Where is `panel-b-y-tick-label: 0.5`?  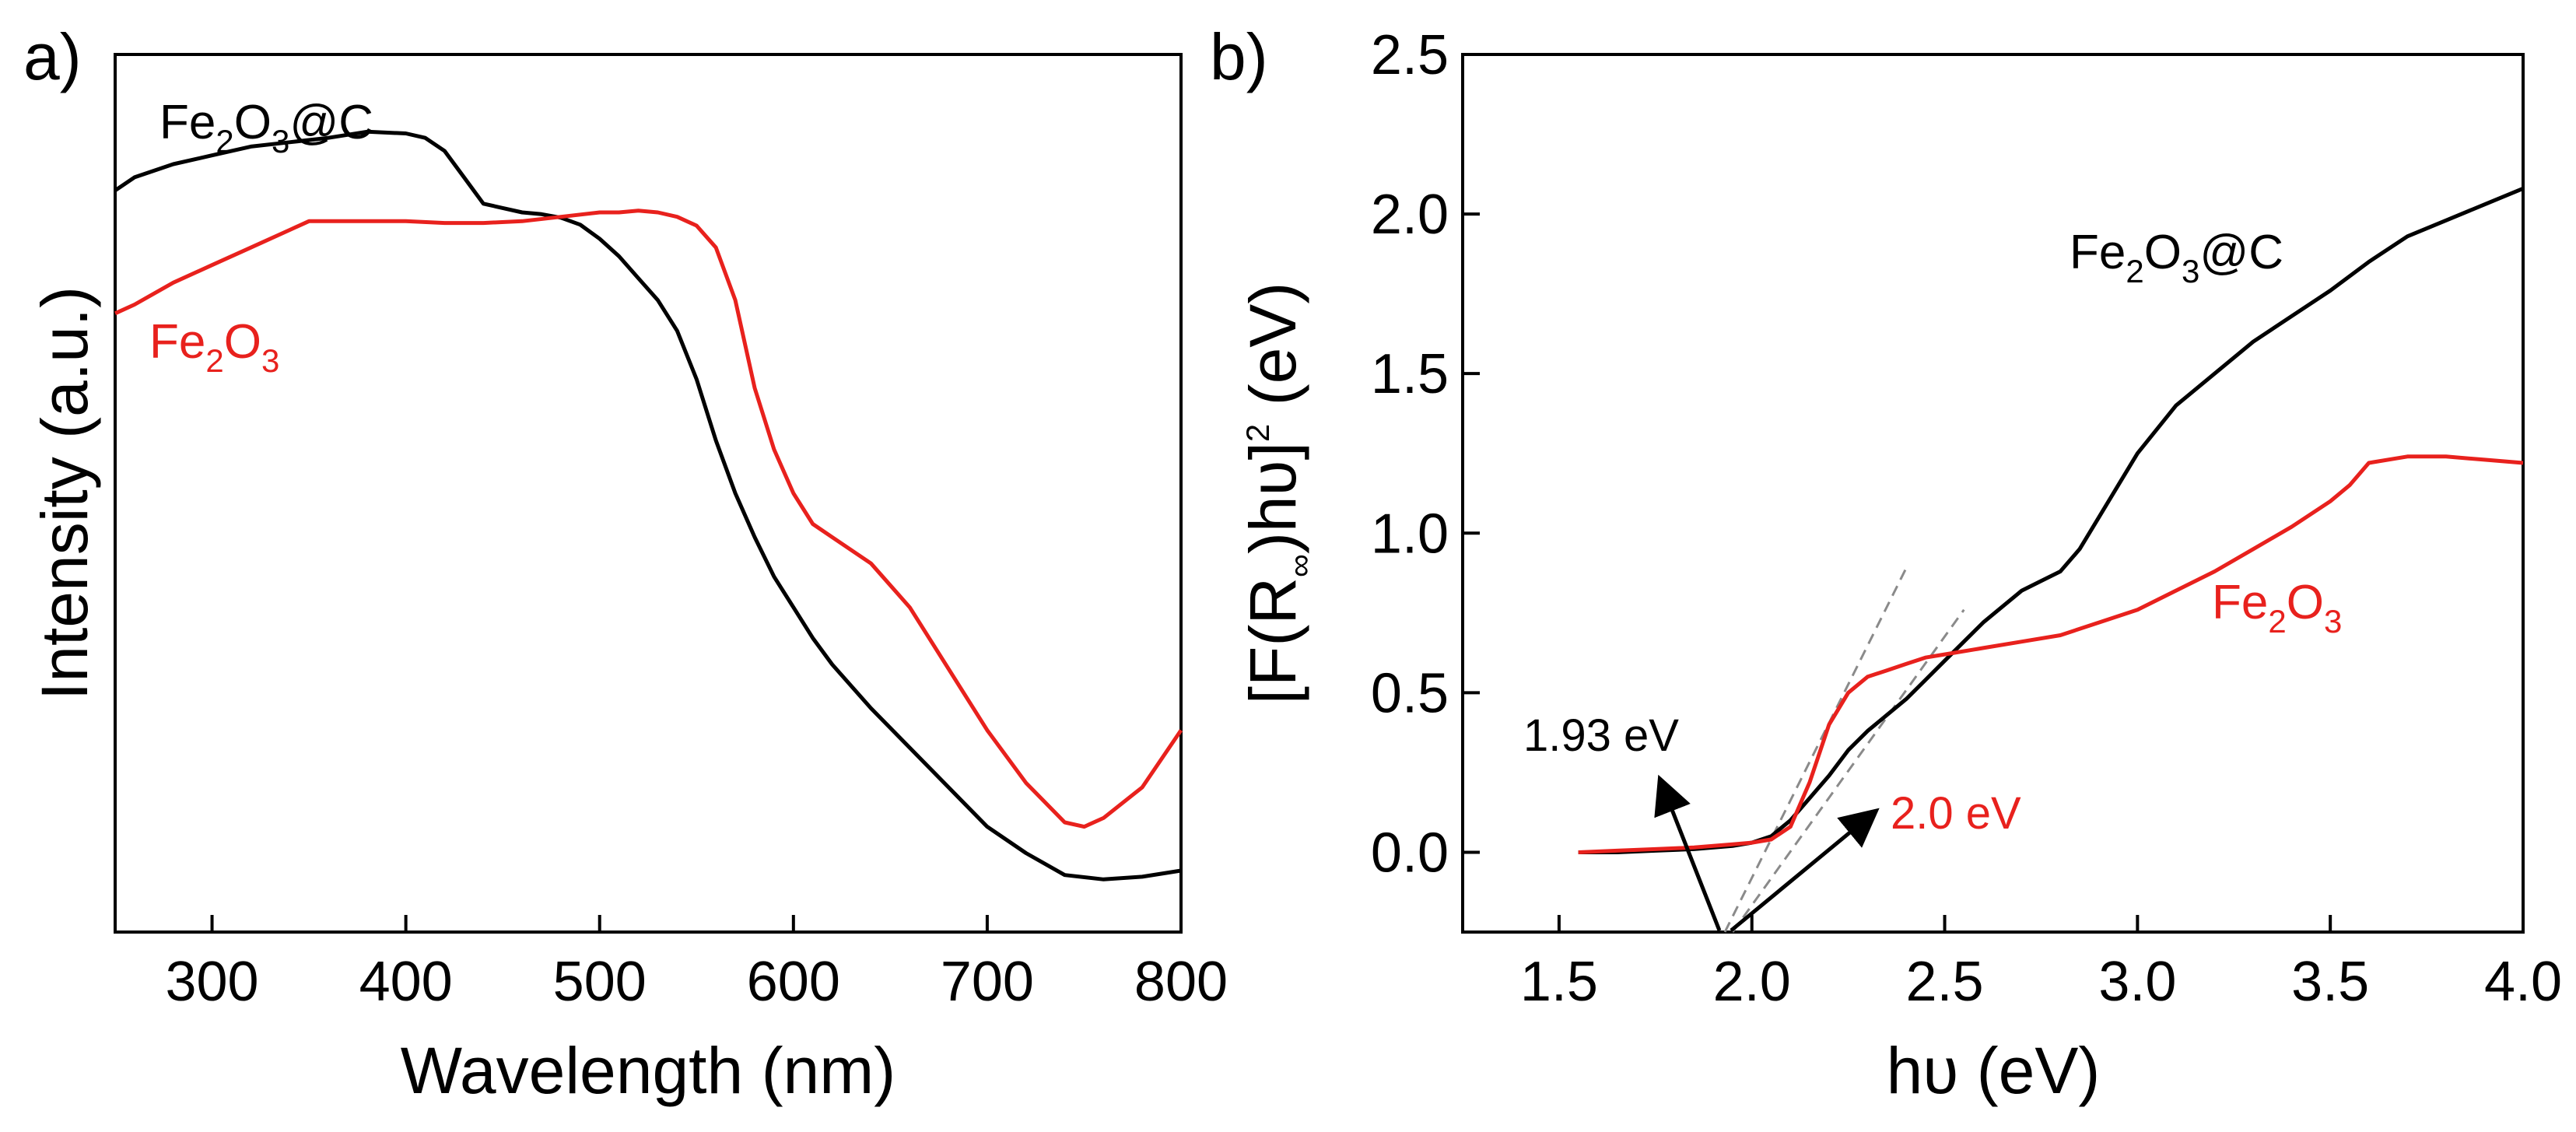 panel-b-y-tick-label: 0.5 is located at coordinates (1410, 693).